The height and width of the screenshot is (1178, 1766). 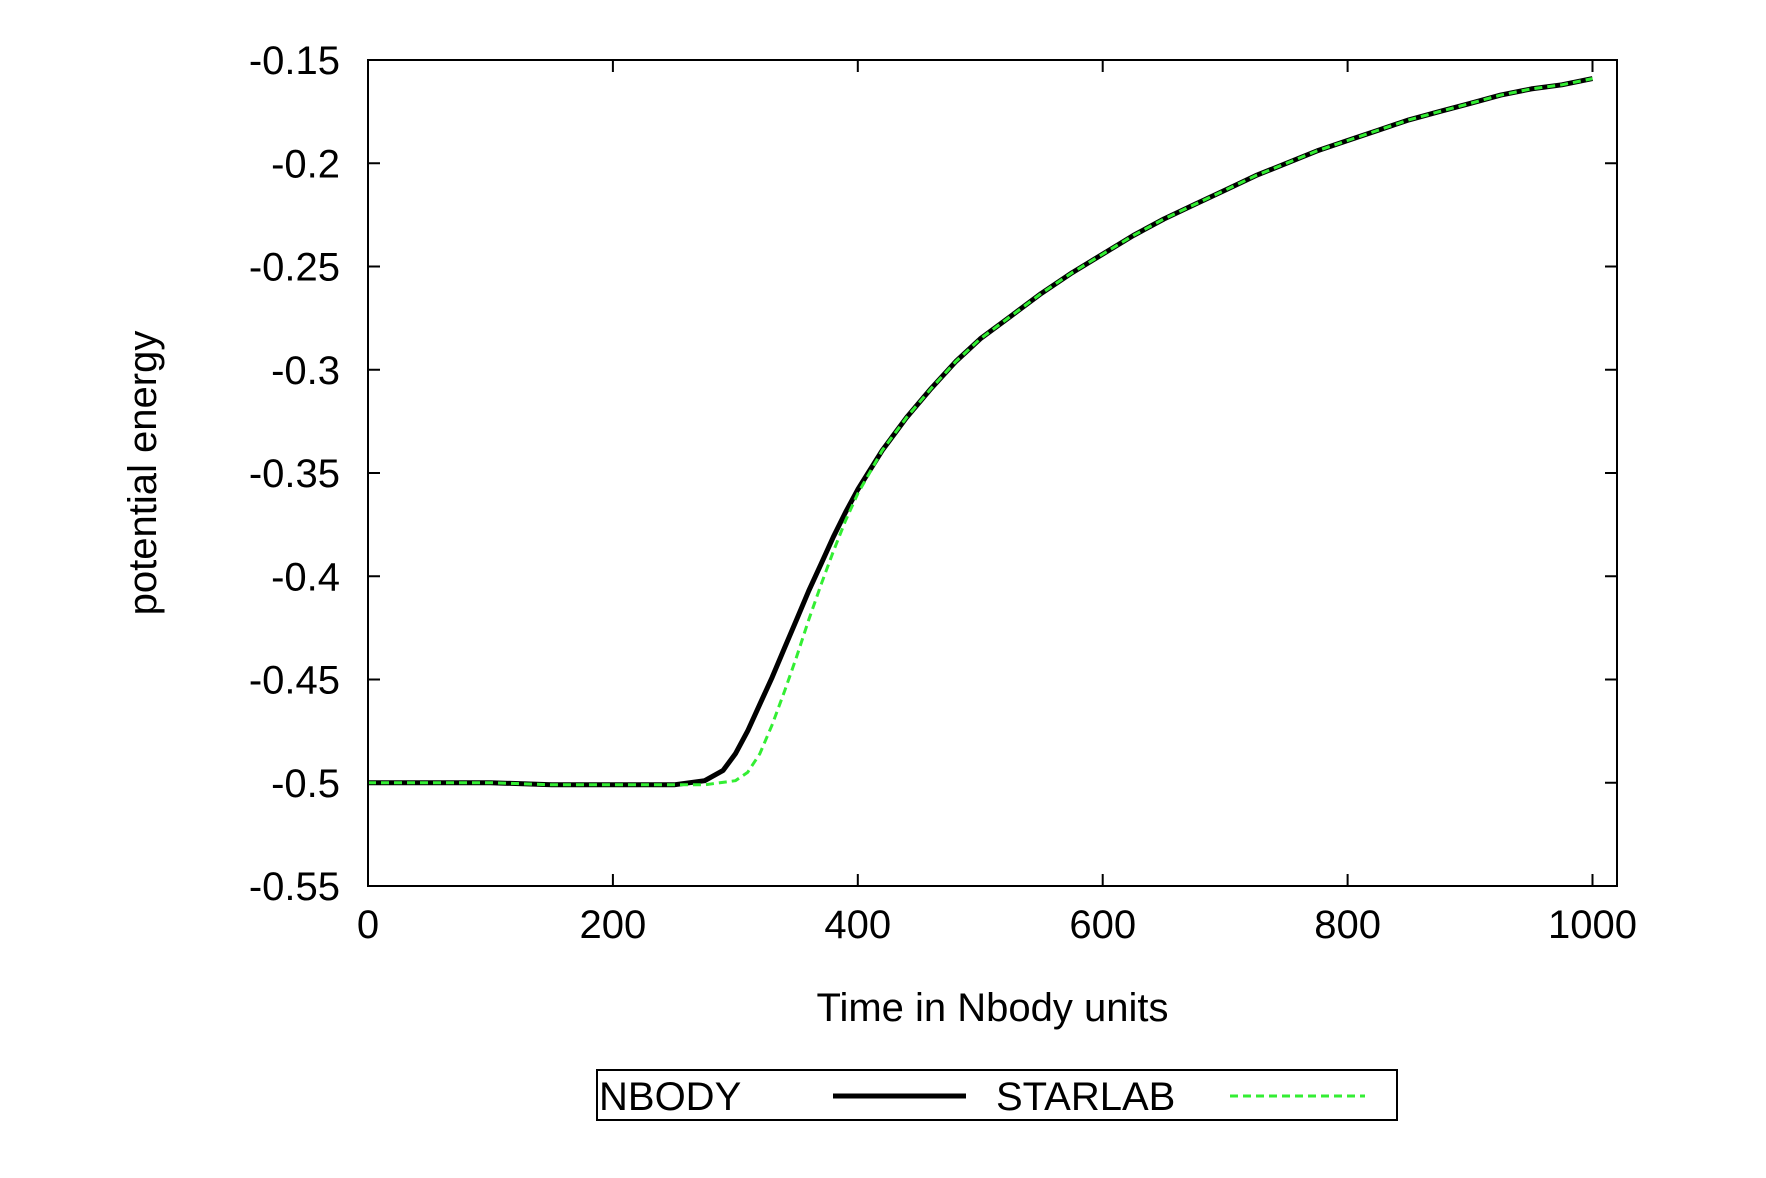 What do you see at coordinates (305, 784) in the screenshot?
I see `y-tick-label: -0.5` at bounding box center [305, 784].